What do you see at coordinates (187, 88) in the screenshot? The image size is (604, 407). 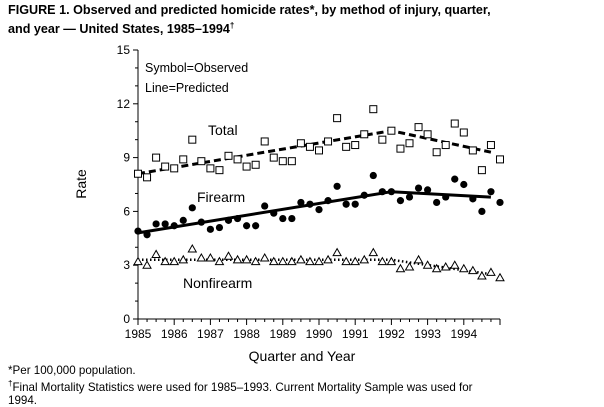 I see `legend-line-text: Line=Predicted` at bounding box center [187, 88].